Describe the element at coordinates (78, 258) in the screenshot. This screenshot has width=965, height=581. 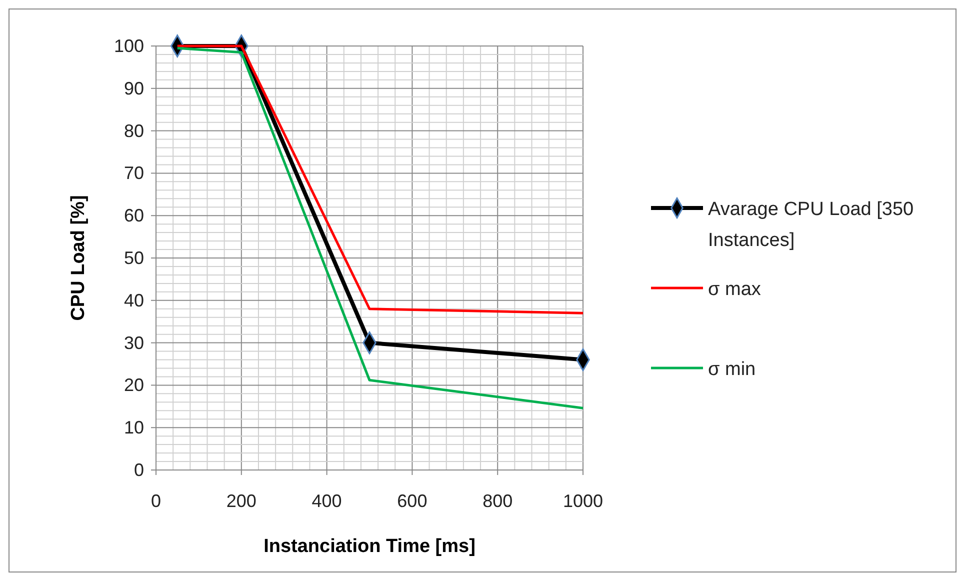
I see `y-axis-title: CPU Load [%]` at that location.